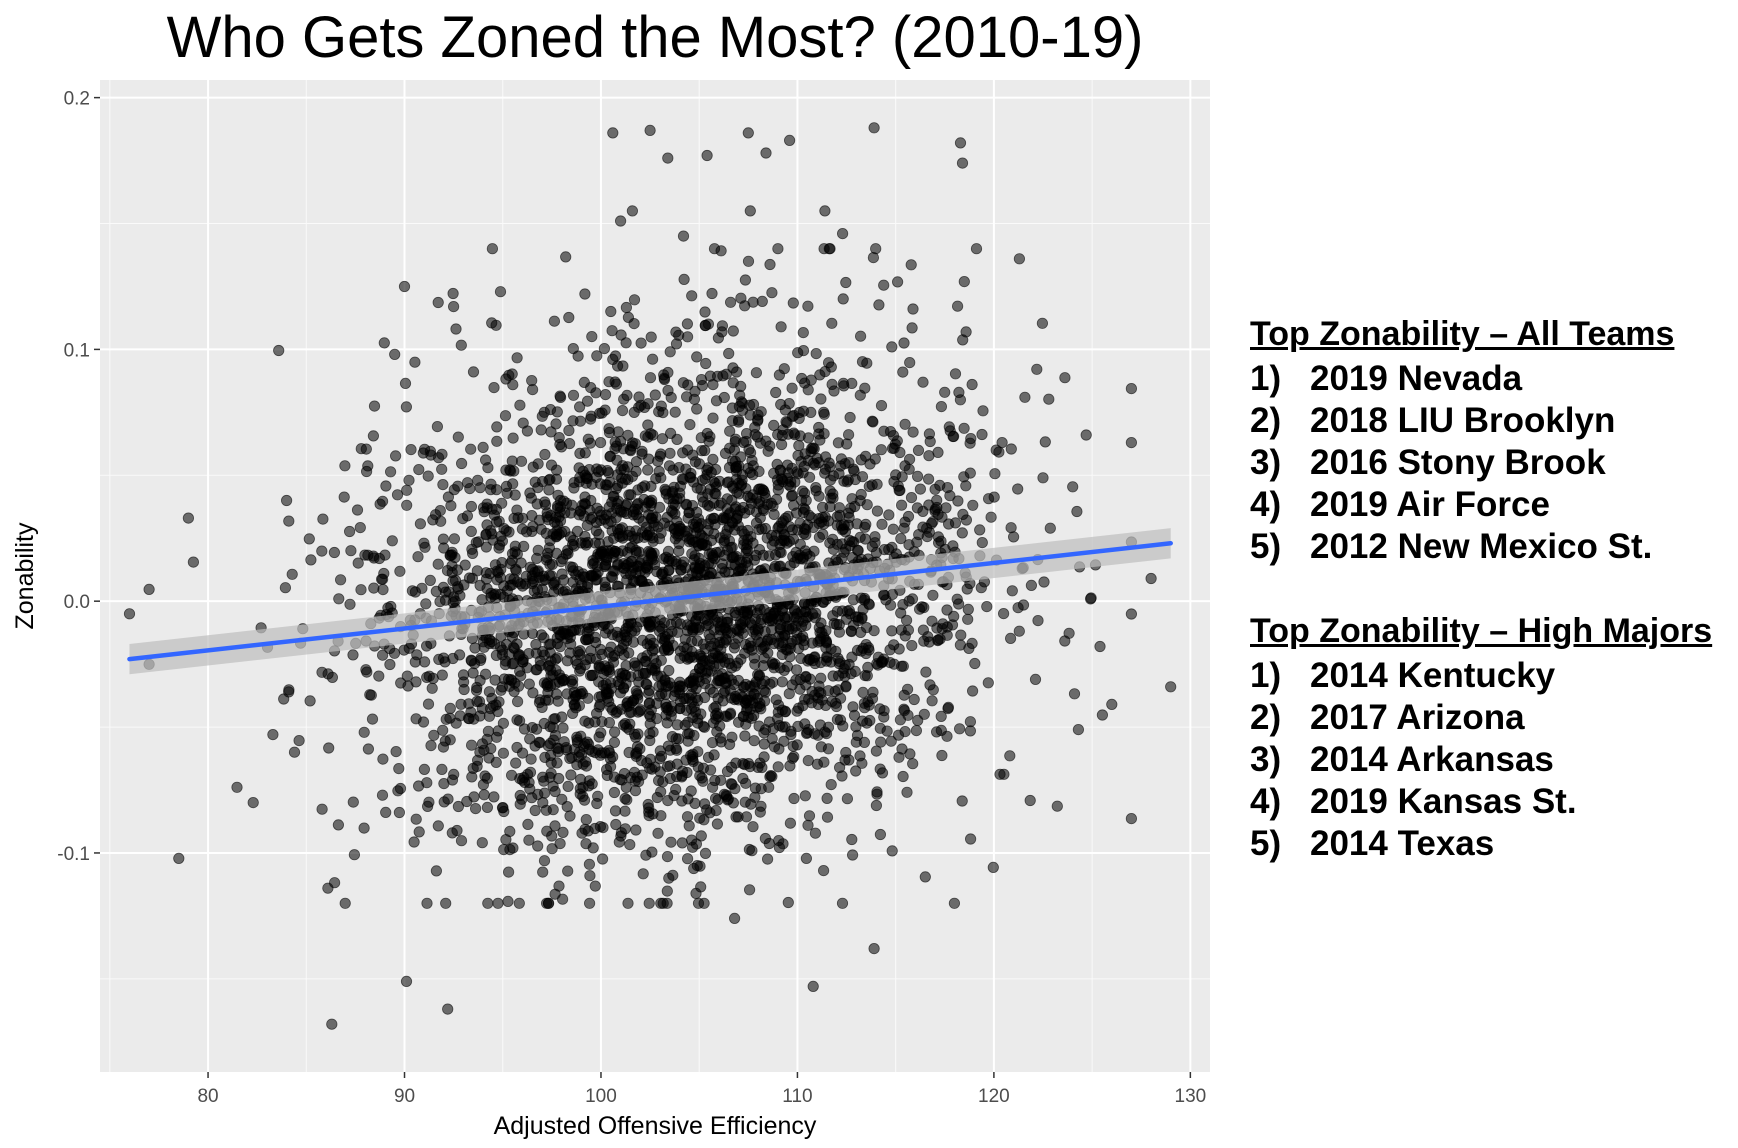 The image size is (1738, 1148). What do you see at coordinates (404, 1096) in the screenshot?
I see `x-tick-label: 90` at bounding box center [404, 1096].